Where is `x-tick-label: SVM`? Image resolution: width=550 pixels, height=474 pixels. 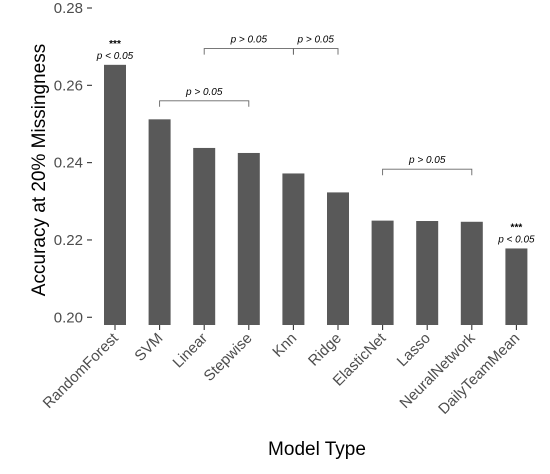
x-tick-label: SVM is located at coordinates (148, 347).